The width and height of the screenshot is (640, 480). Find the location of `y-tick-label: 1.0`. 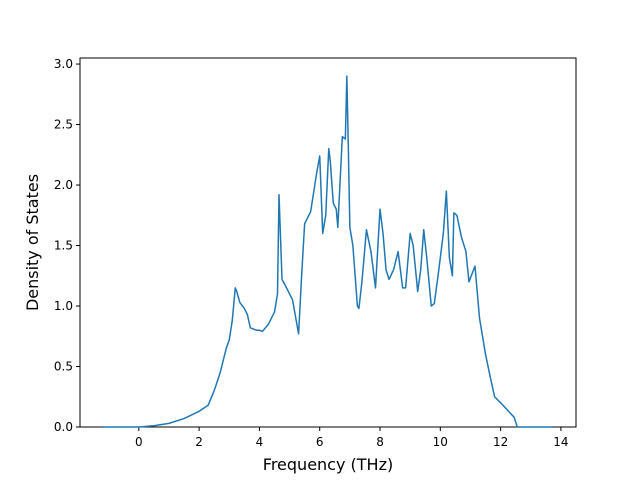

y-tick-label: 1.0 is located at coordinates (63, 306).